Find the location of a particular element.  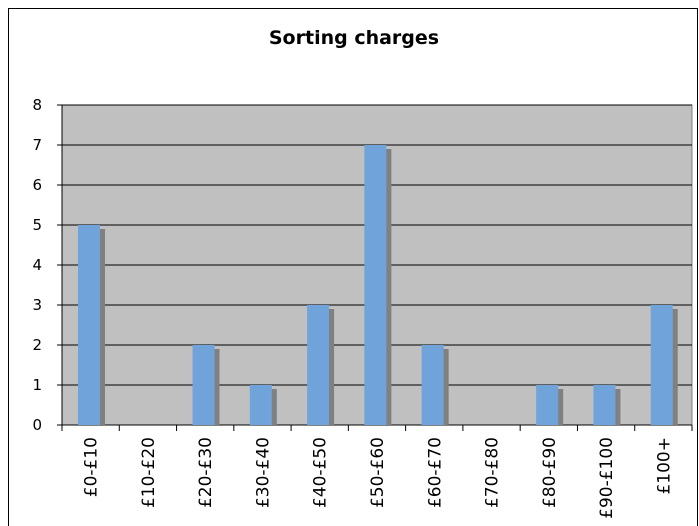

x-tick-label: £30-£40 is located at coordinates (263, 472).